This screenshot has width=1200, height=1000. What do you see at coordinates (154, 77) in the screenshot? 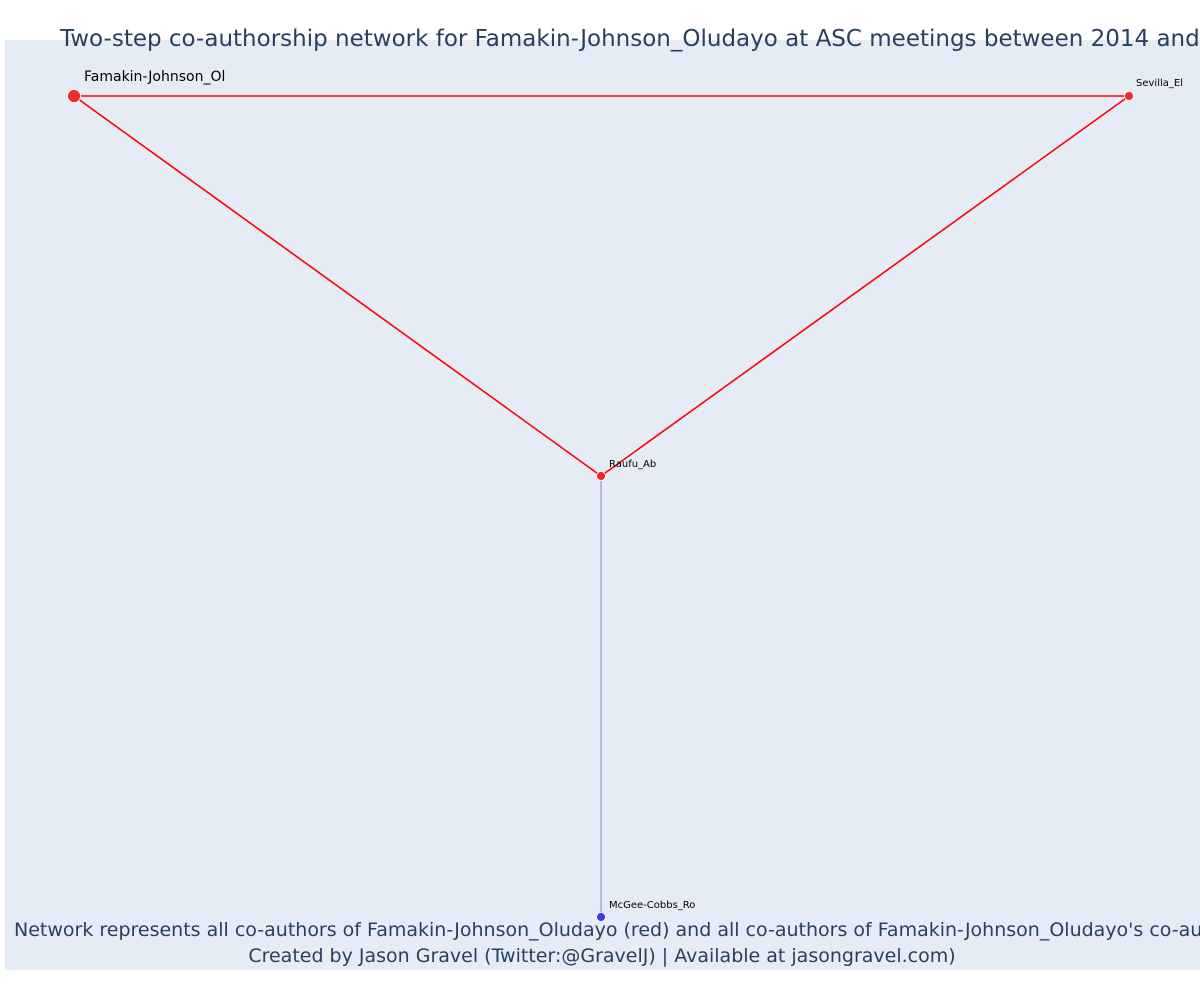
I see `node-label-famakin: Famakin-Johnson_Ol` at bounding box center [154, 77].